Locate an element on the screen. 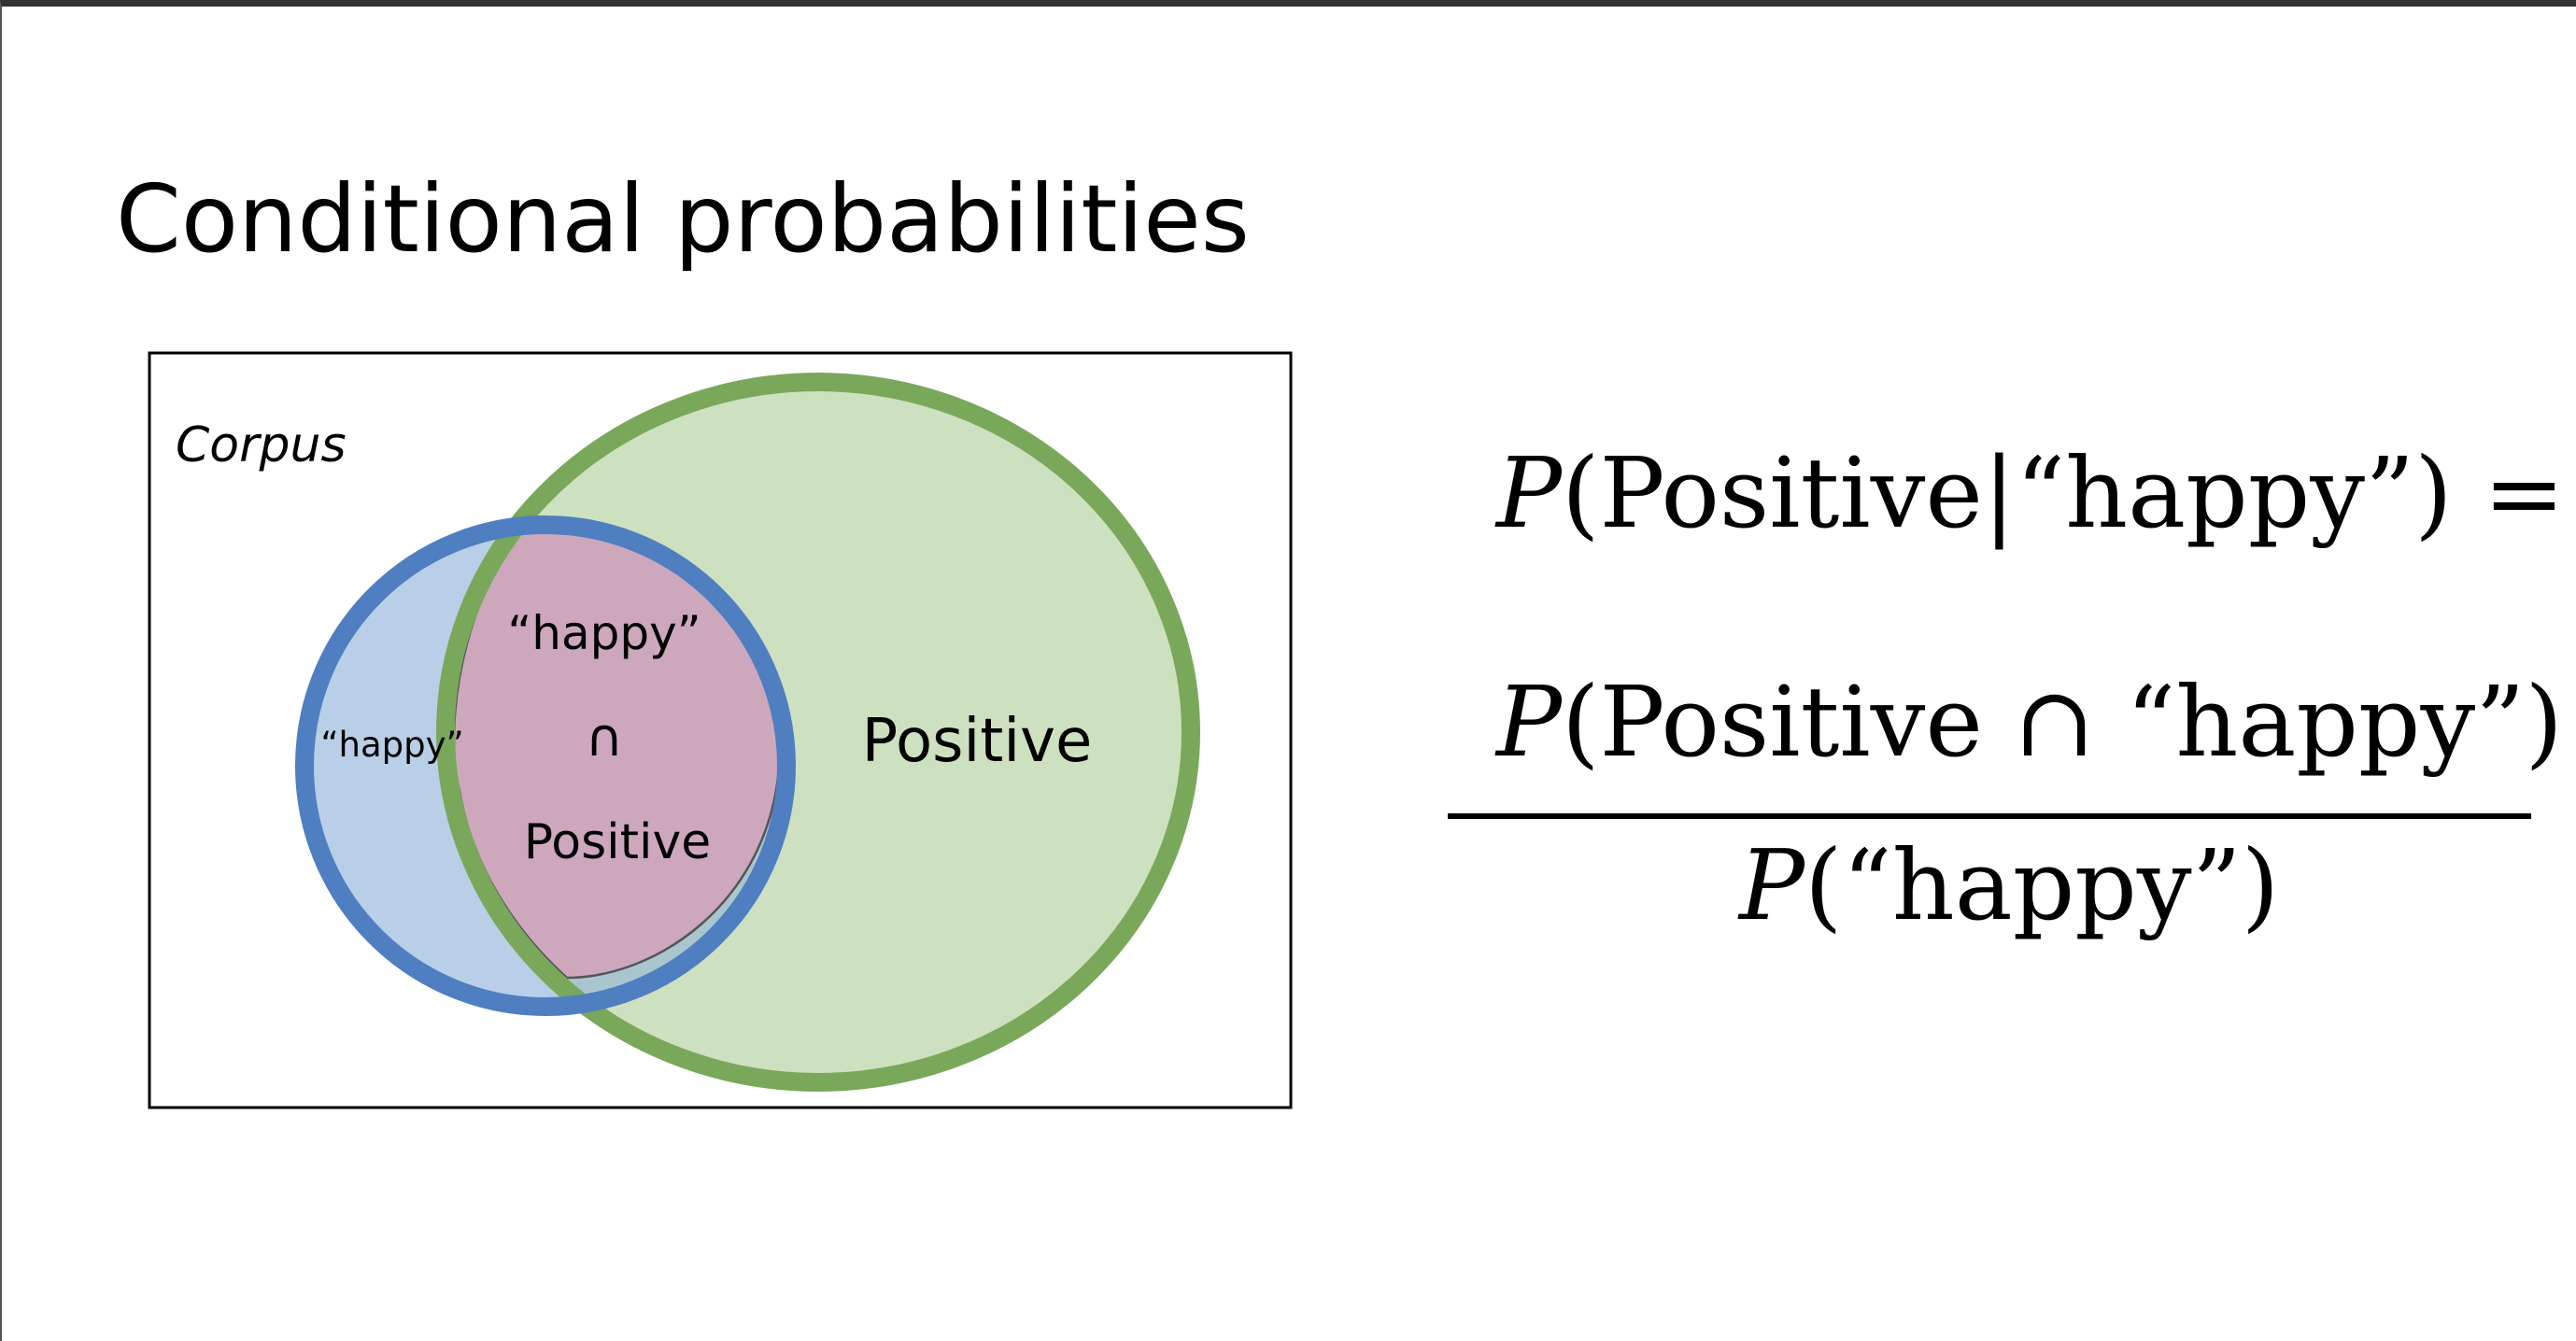  formula-denominator-args: (“happy”) is located at coordinates (2042, 885).